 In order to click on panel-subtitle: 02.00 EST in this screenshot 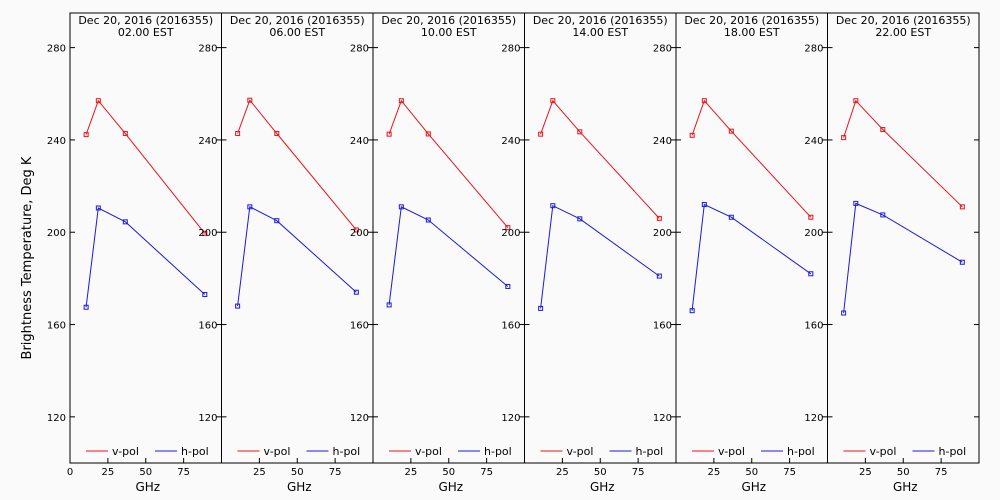, I will do `click(146, 32)`.